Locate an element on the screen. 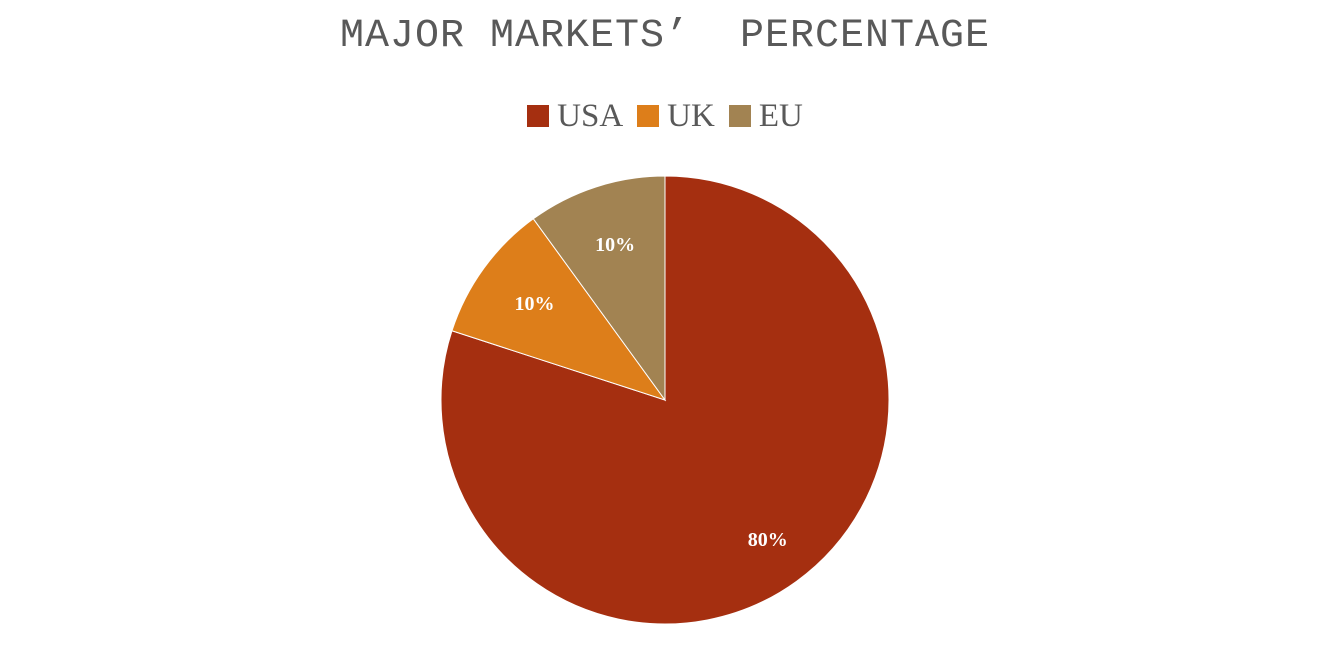 This screenshot has width=1330, height=647. pie-slice-eu is located at coordinates (599, 288).